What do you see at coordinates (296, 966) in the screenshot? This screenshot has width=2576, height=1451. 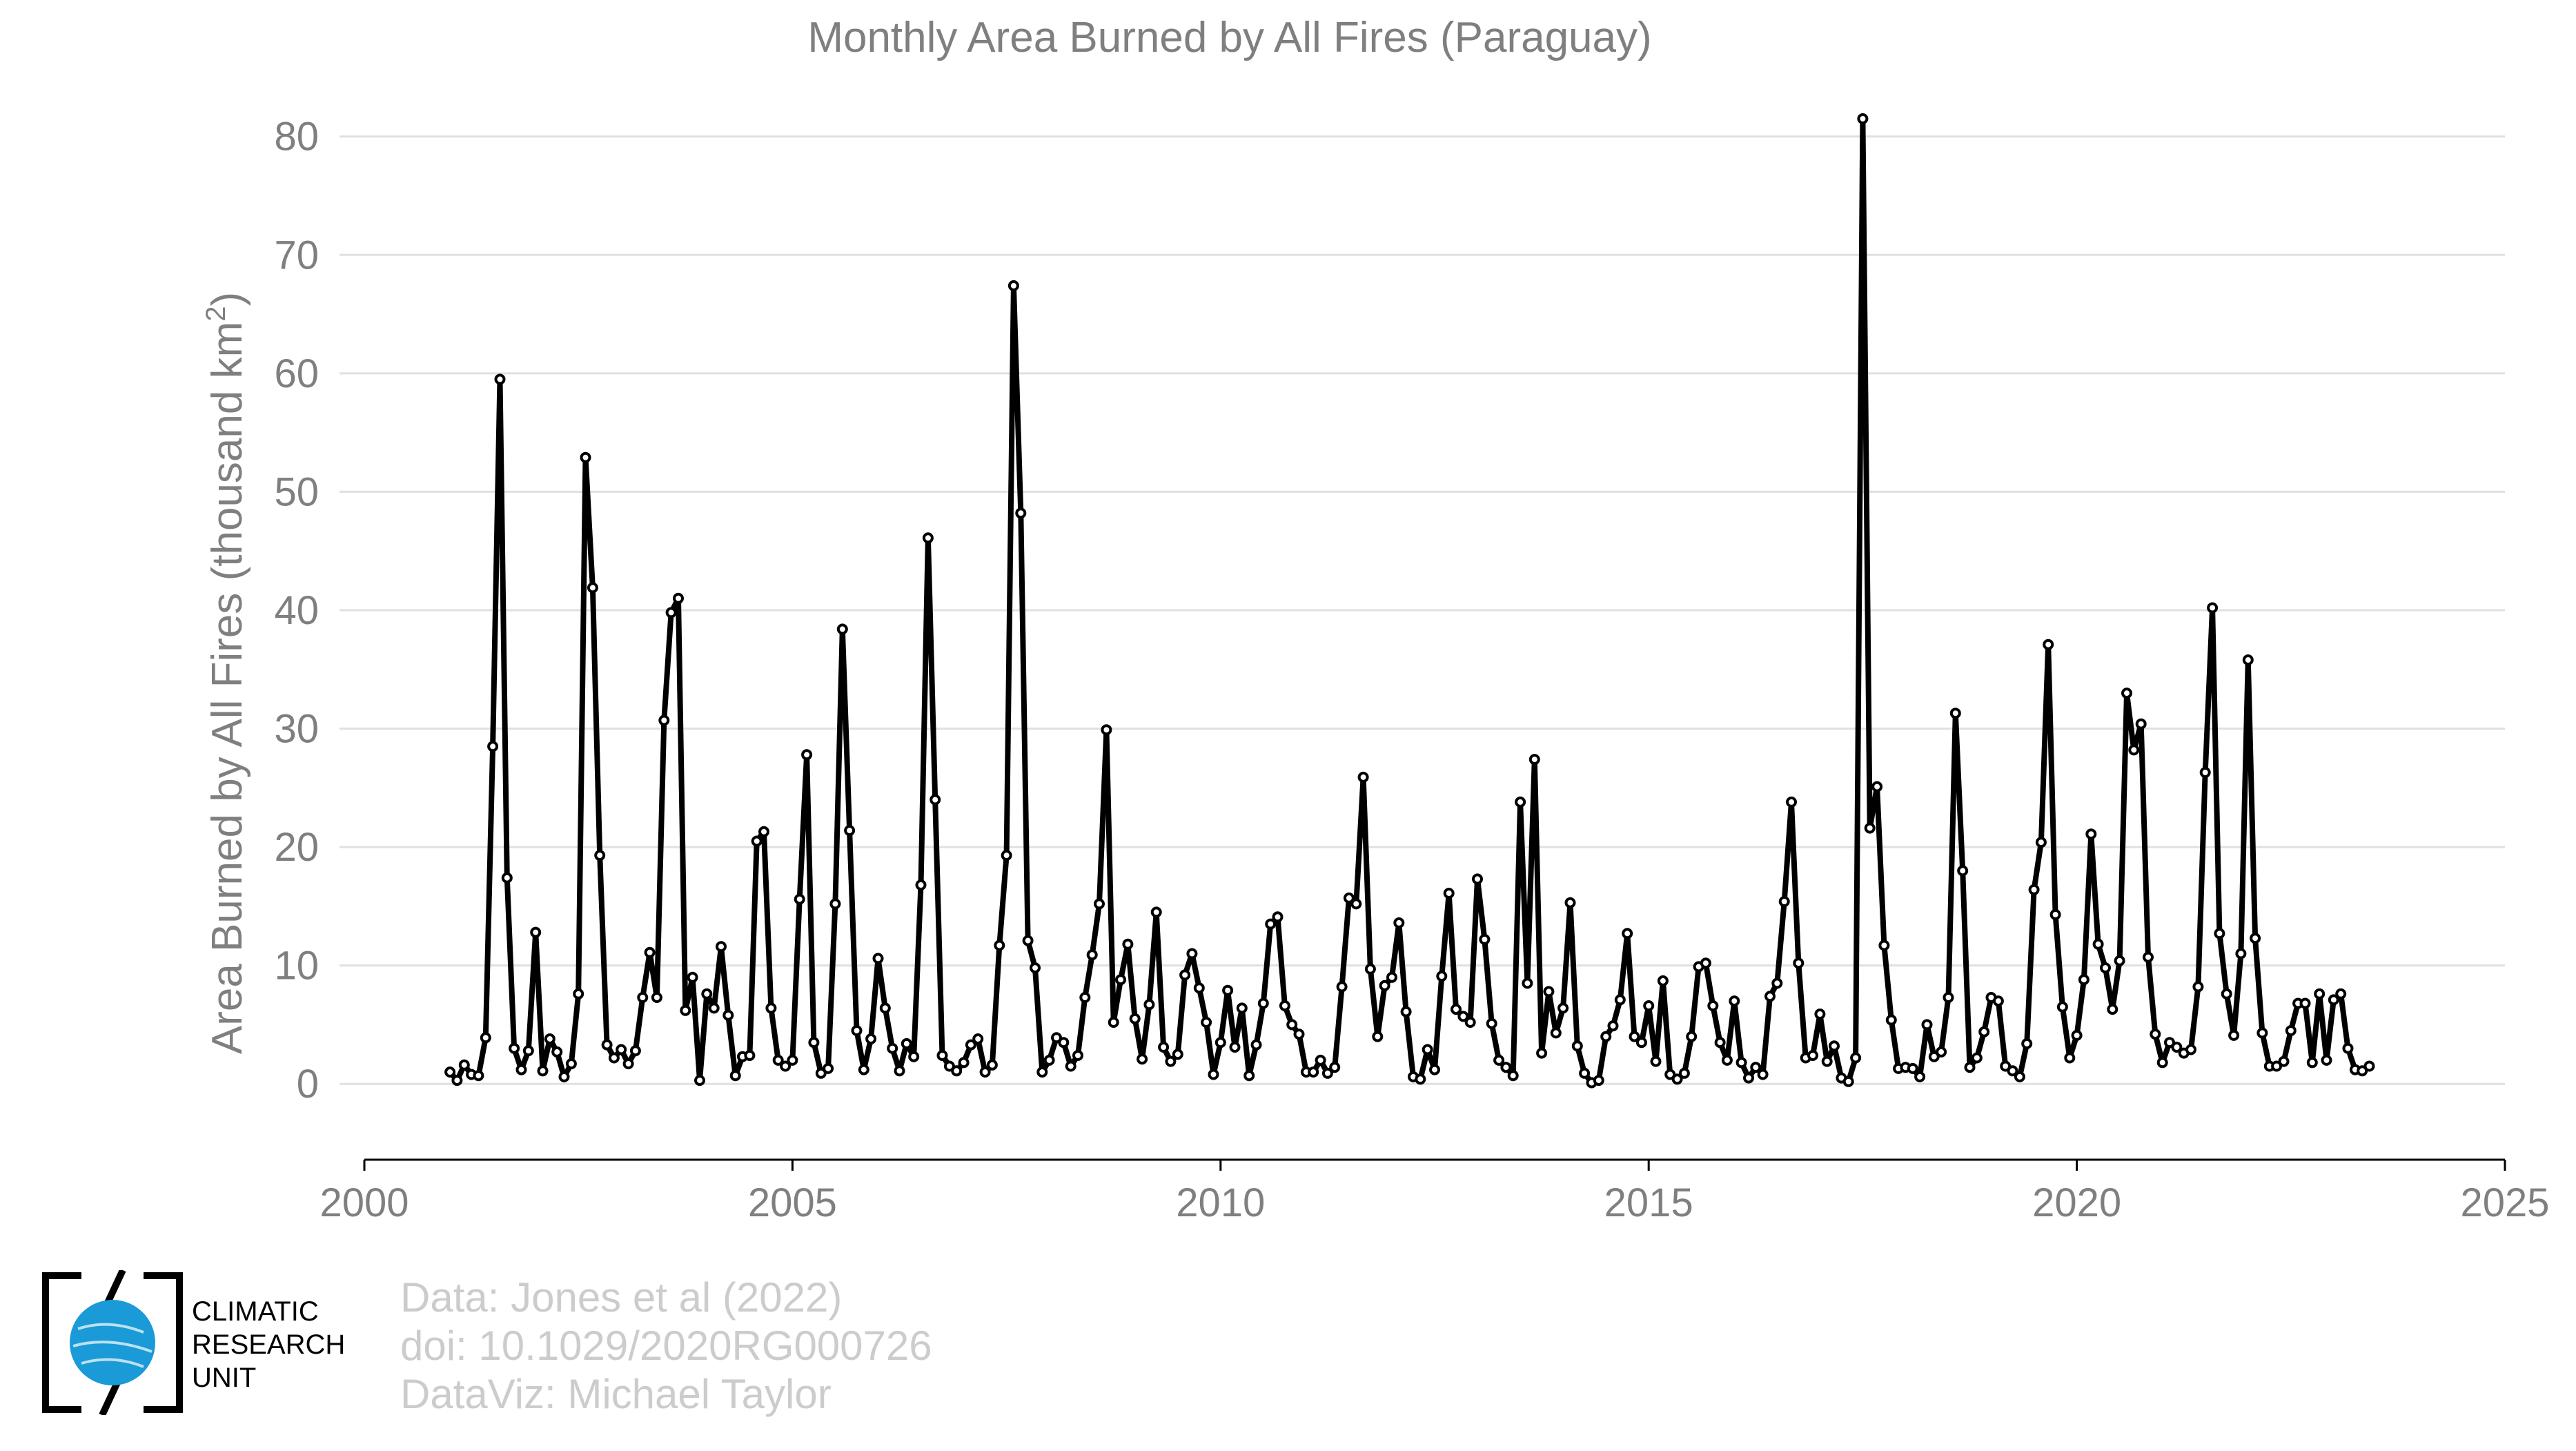 I see `y-tick-label: 10` at bounding box center [296, 966].